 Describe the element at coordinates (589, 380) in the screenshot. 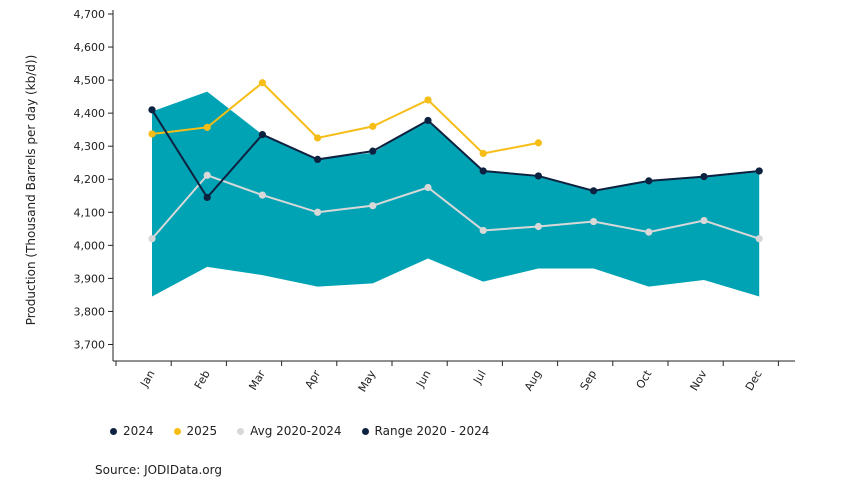

I see `x-tick-label: Sep` at that location.